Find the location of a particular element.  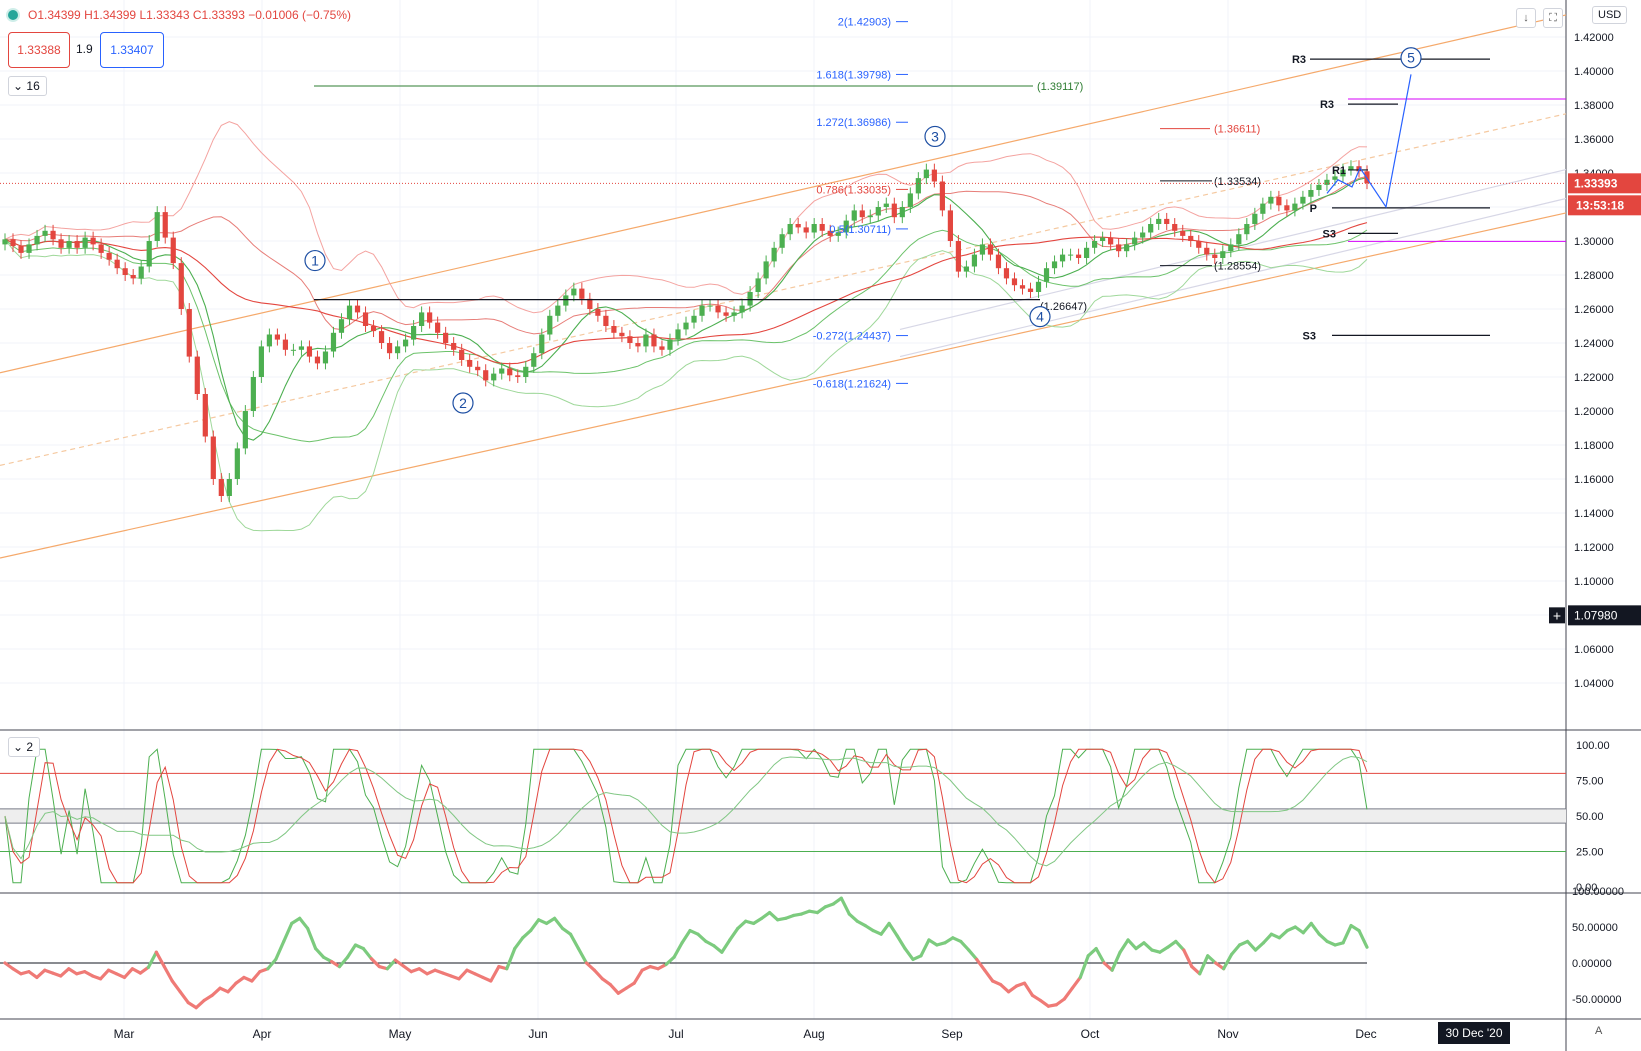

level-label: (1.26647) is located at coordinates (1063, 307).